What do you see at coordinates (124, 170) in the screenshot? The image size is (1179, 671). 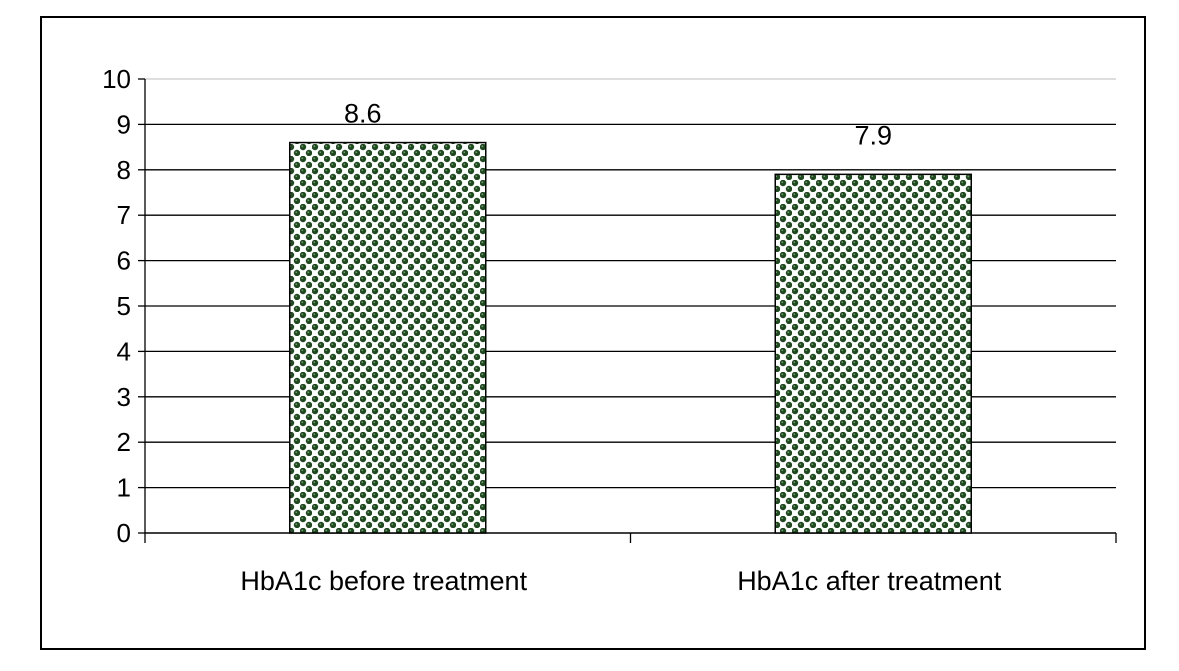 I see `y-tick-label: 8` at bounding box center [124, 170].